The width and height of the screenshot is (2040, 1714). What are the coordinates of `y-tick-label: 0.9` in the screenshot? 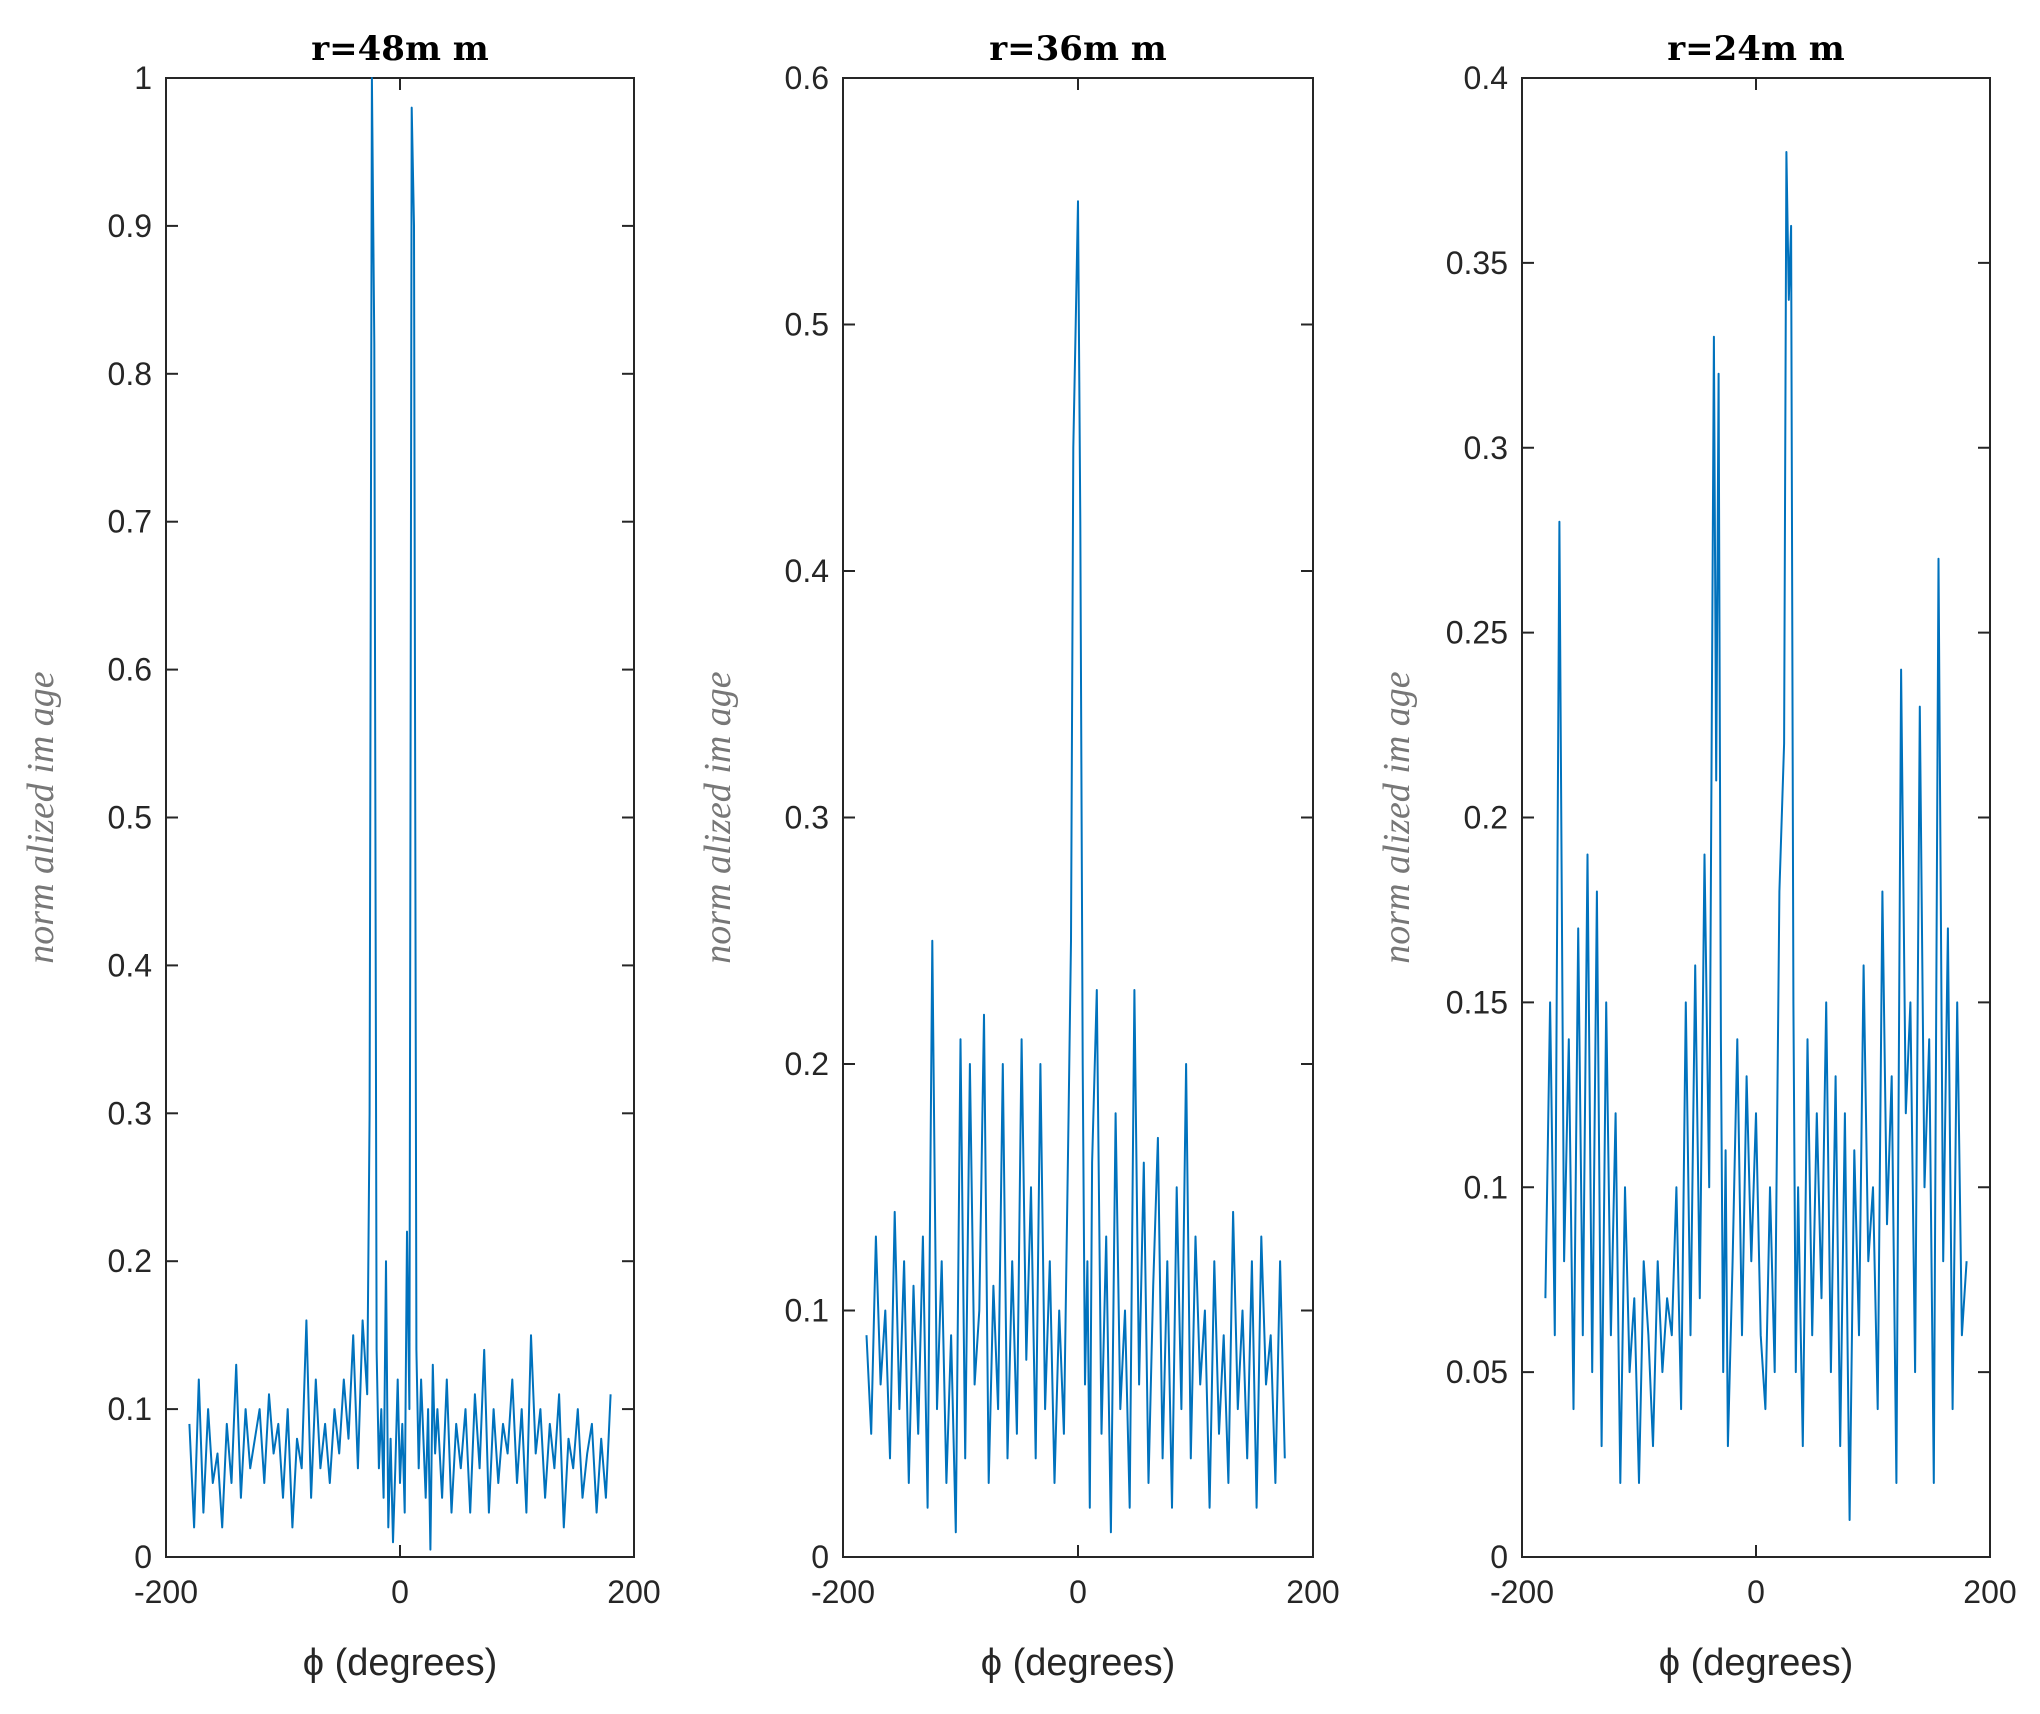 It's located at (130, 226).